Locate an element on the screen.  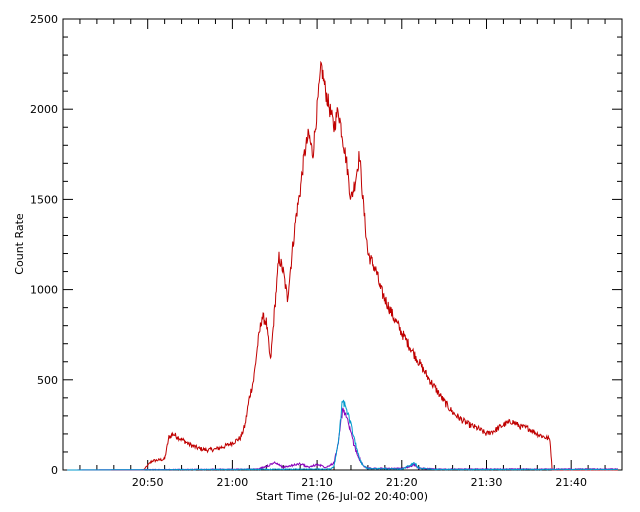
x-tick-label: 21:30 is located at coordinates (487, 482).